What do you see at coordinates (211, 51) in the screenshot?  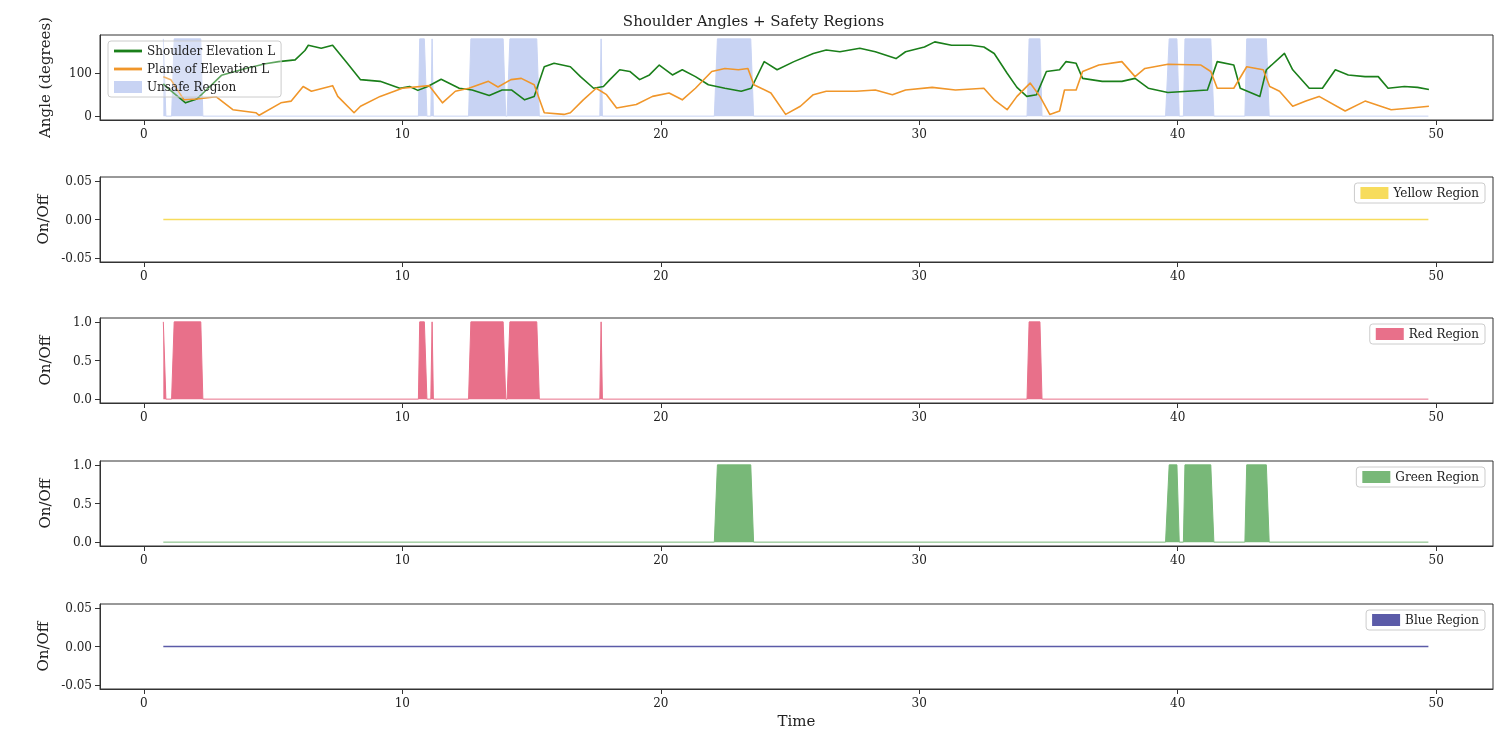 I see `legend-label: Shoulder Elevation L` at bounding box center [211, 51].